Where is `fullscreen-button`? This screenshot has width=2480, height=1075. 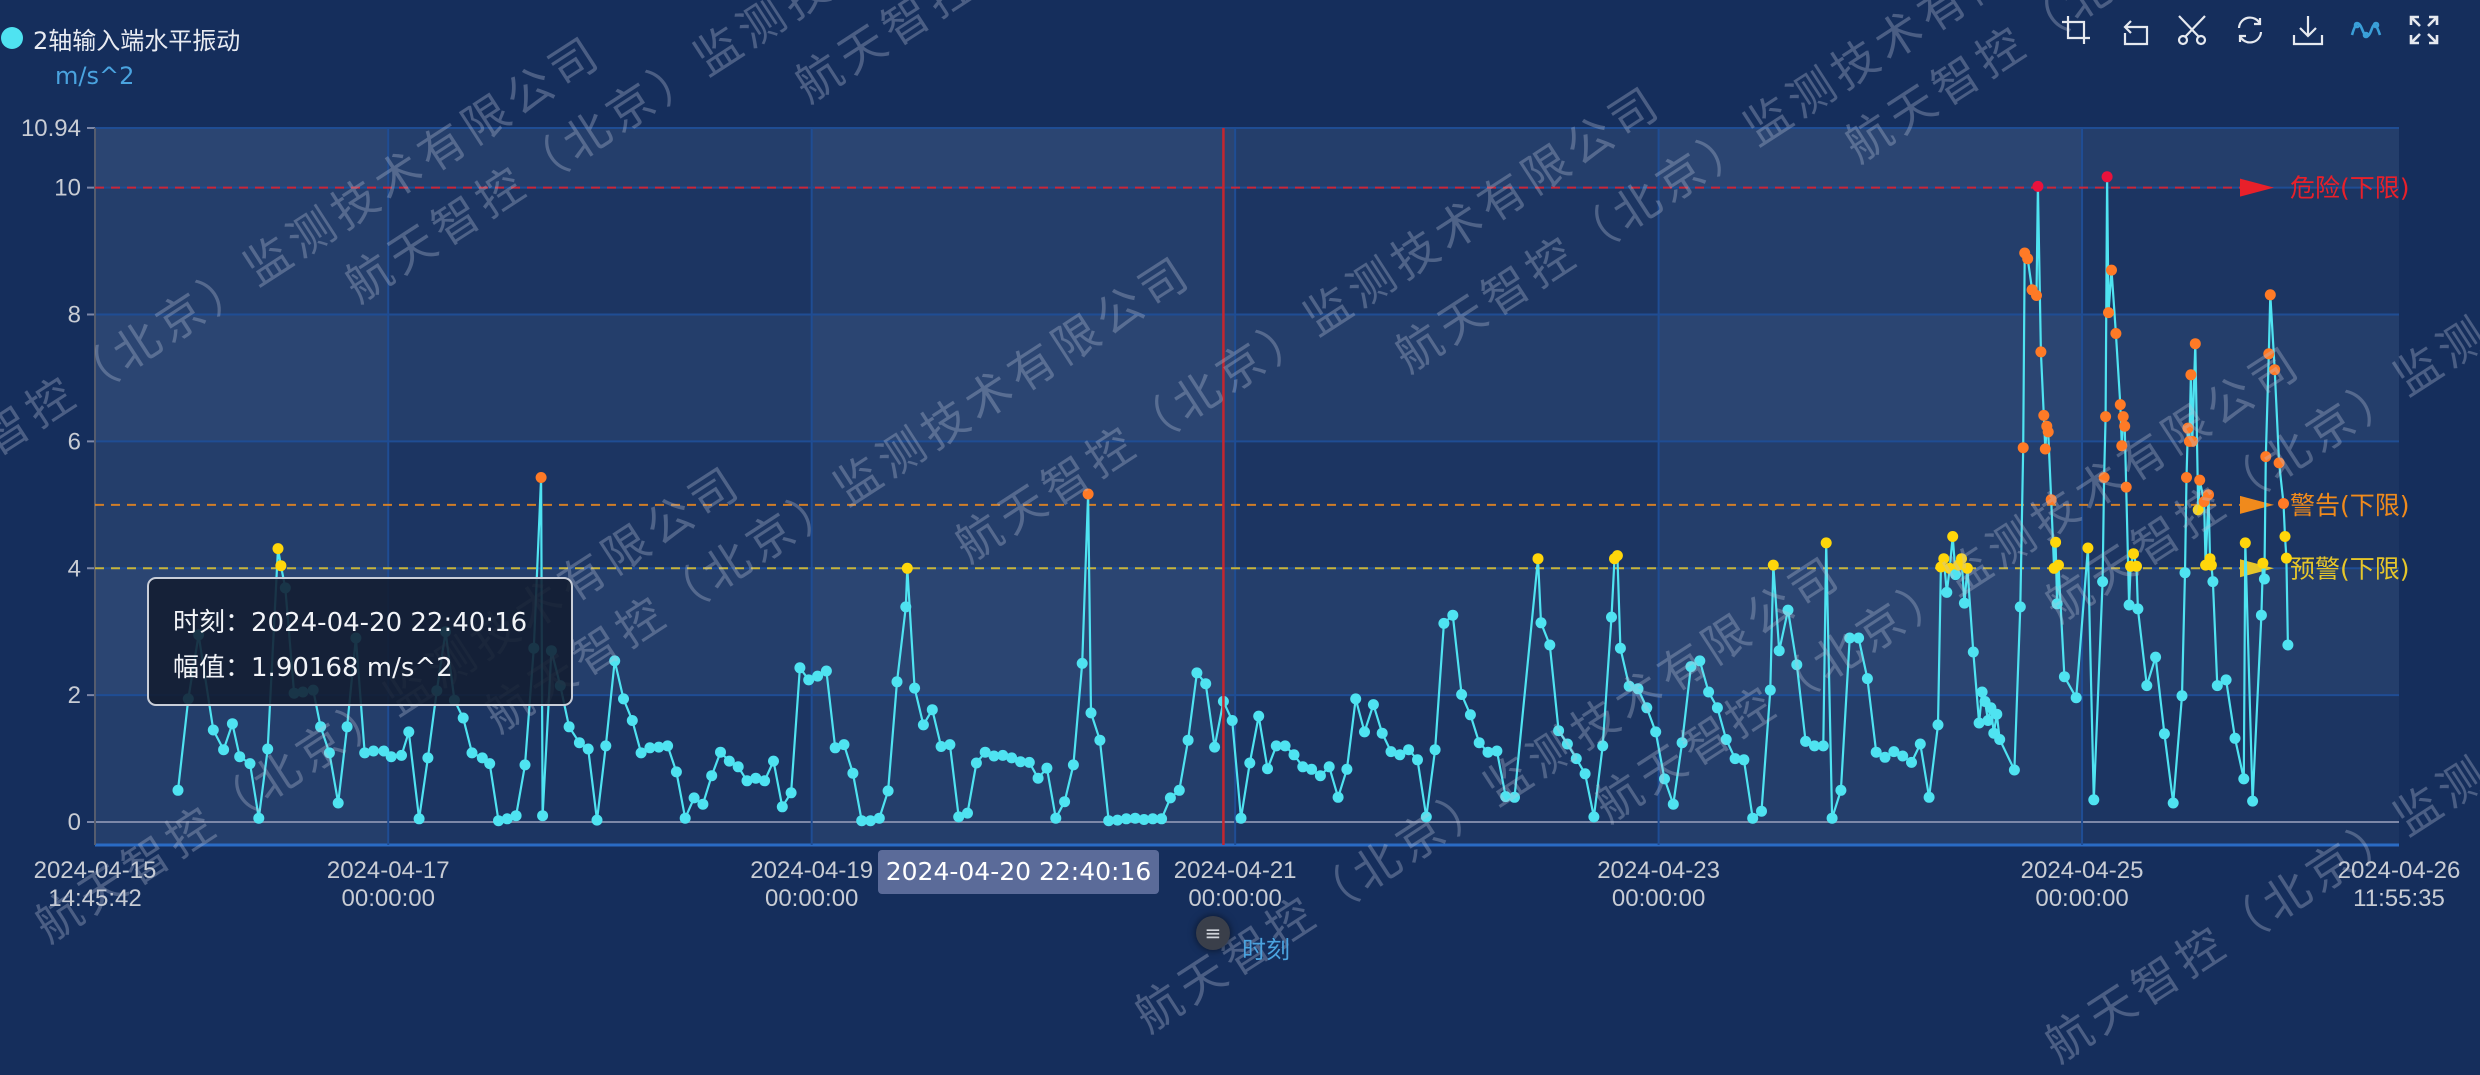 fullscreen-button is located at coordinates (2424, 30).